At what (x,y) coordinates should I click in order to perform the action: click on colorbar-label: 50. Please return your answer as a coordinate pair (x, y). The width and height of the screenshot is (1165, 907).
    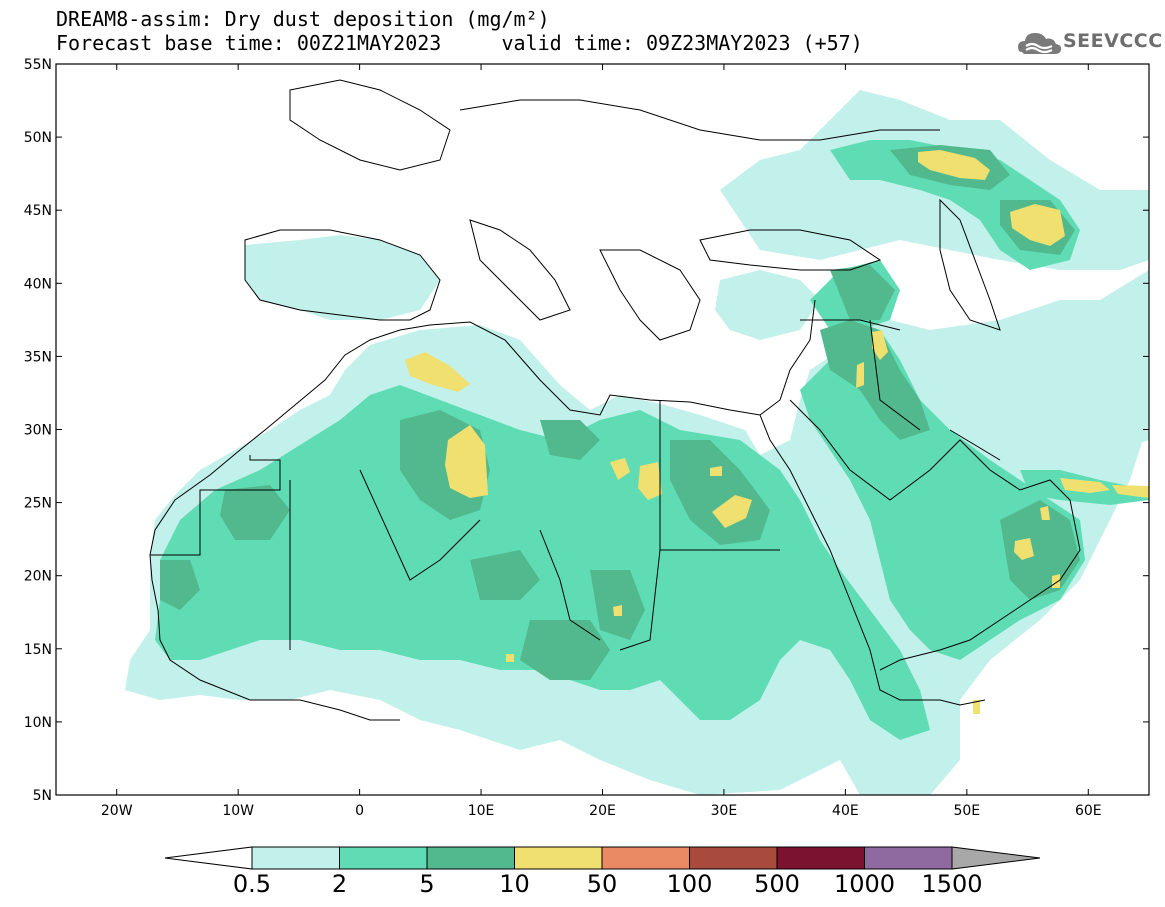
    Looking at the image, I should click on (602, 884).